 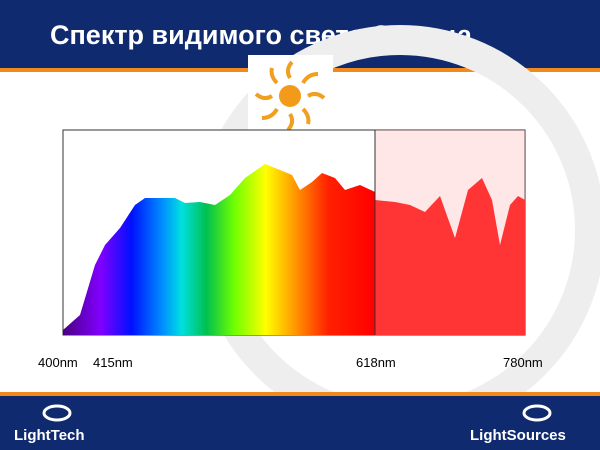 What do you see at coordinates (523, 362) in the screenshot?
I see `wavelength-label: 780nm` at bounding box center [523, 362].